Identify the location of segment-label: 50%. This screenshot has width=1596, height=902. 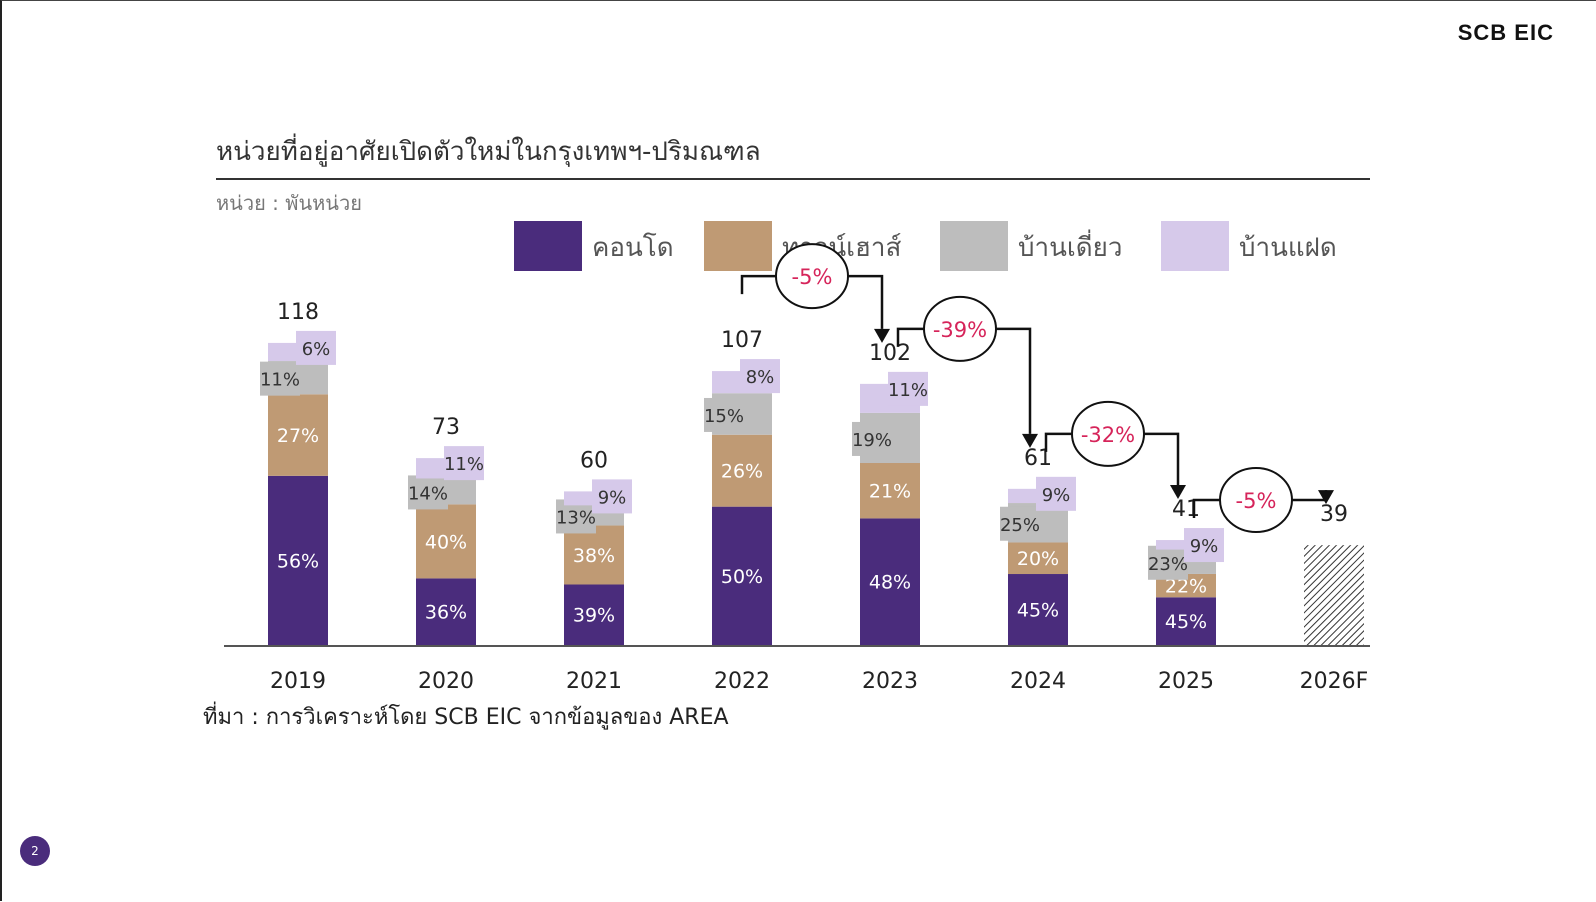
(742, 577).